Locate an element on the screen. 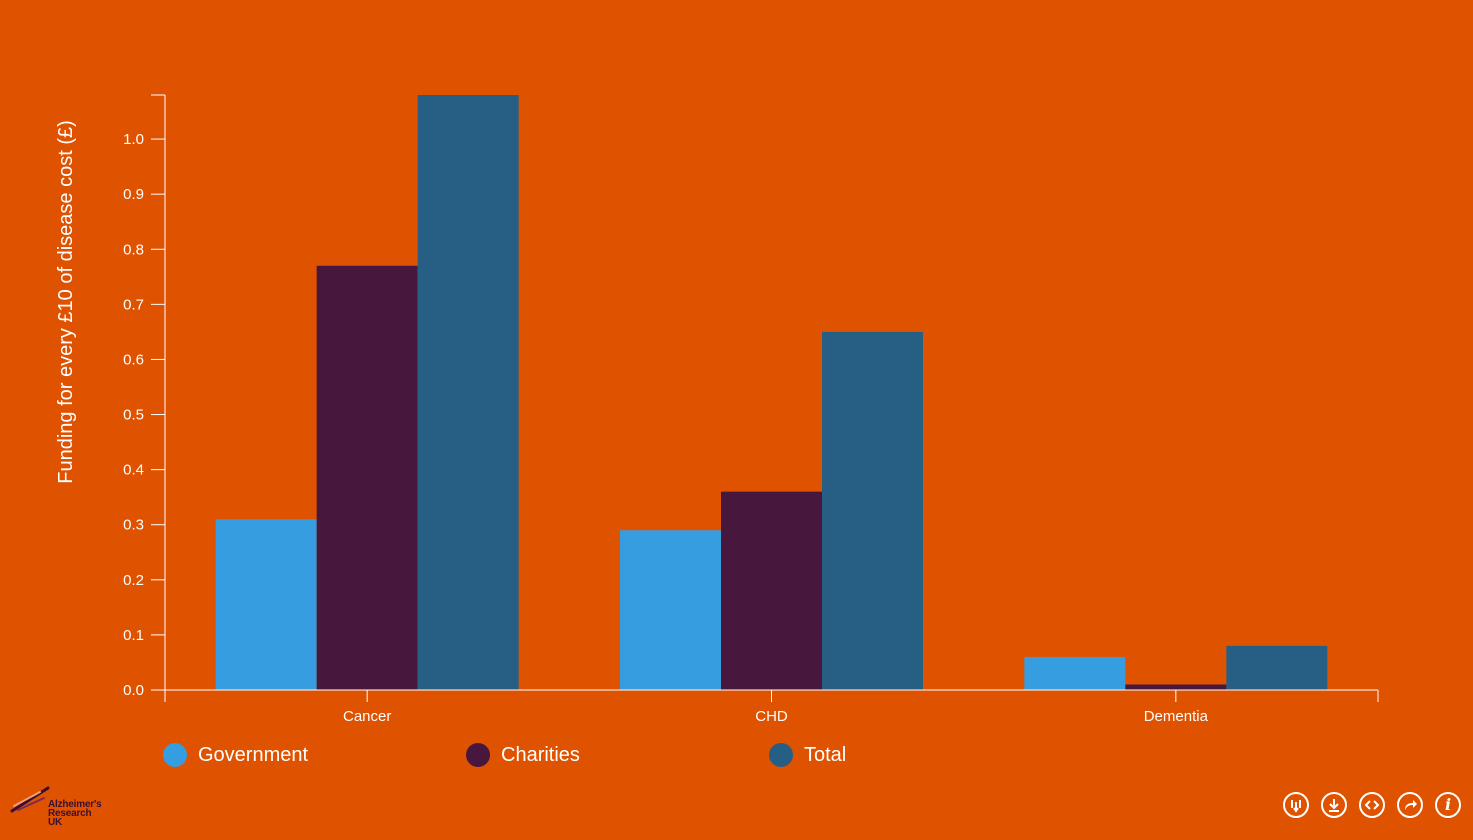 Image resolution: width=1473 pixels, height=840 pixels. y-tick-label: 0.4 is located at coordinates (133, 470).